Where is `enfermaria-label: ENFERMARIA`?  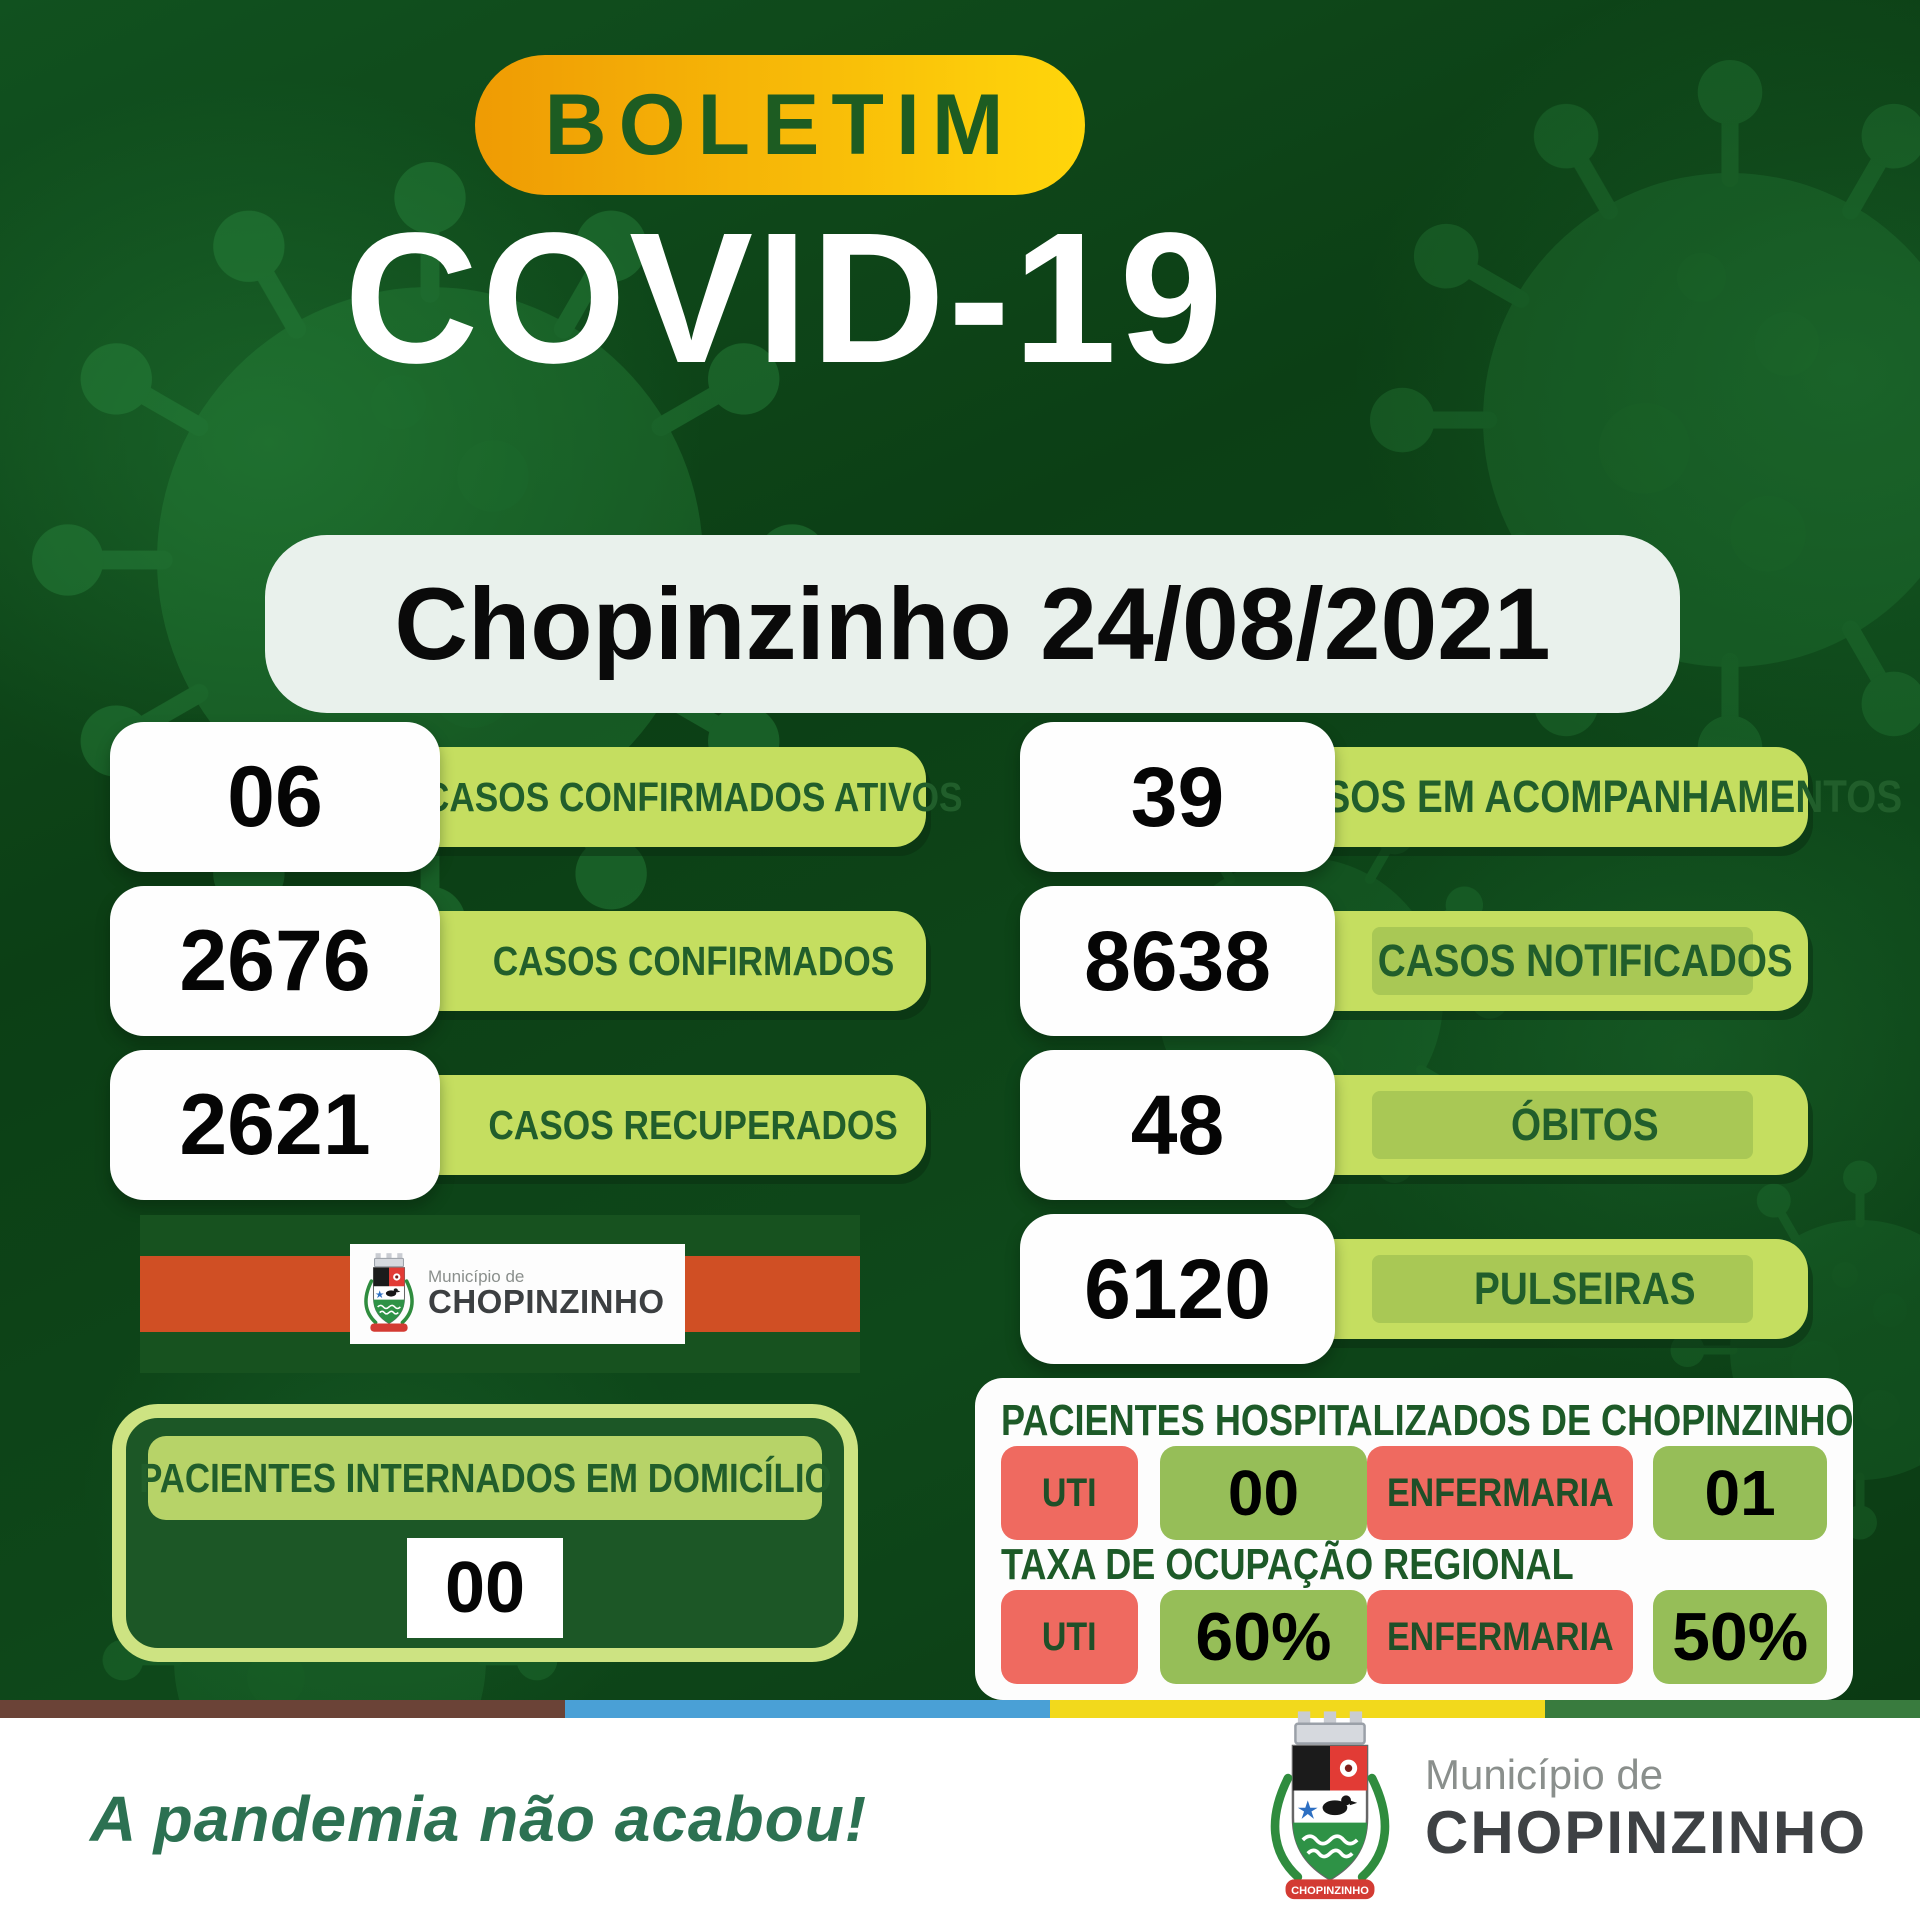 enfermaria-label: ENFERMARIA is located at coordinates (1500, 1492).